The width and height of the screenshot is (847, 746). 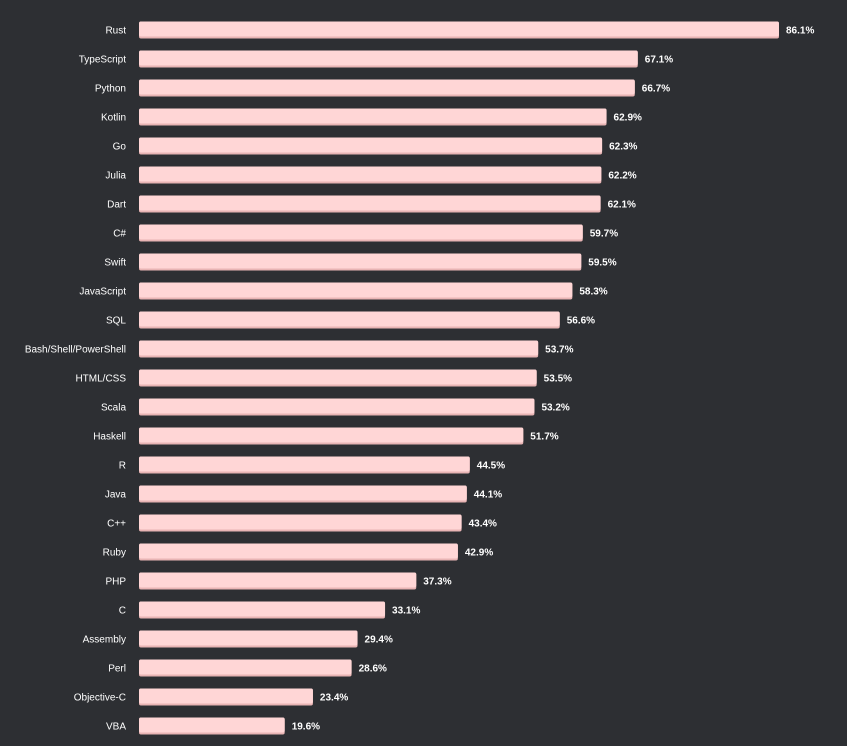 What do you see at coordinates (334, 698) in the screenshot?
I see `value-label: 23.4%` at bounding box center [334, 698].